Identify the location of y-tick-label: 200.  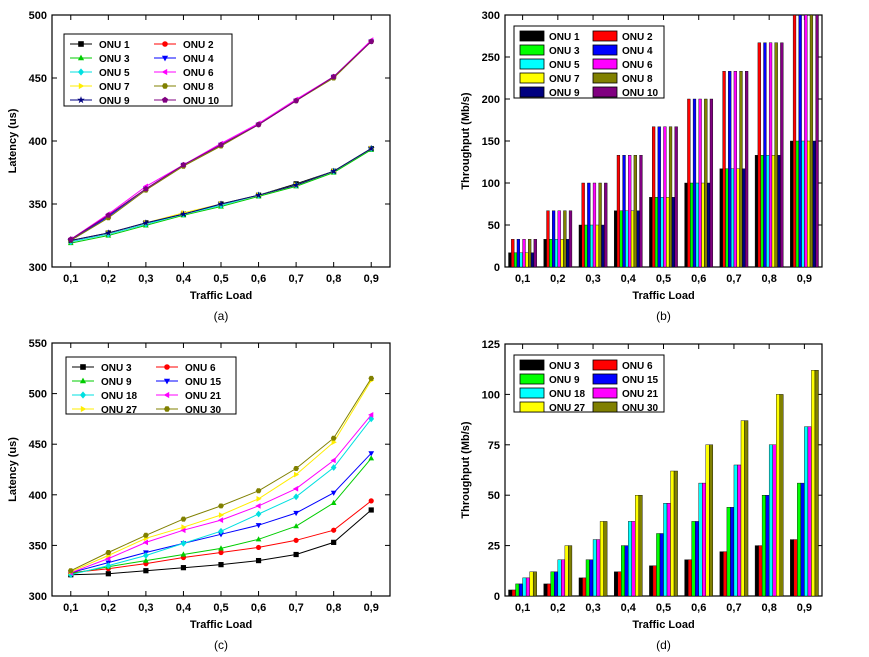
(491, 100).